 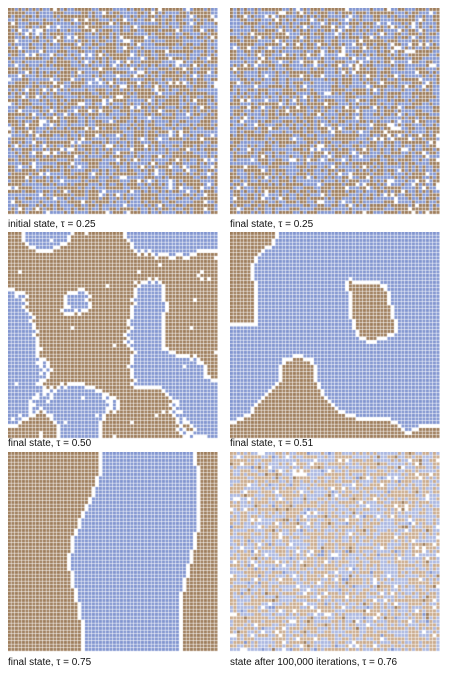 What do you see at coordinates (314, 662) in the screenshot?
I see `caption-after-iterations-076: state after 100,000 iterations, τ = 0.76` at bounding box center [314, 662].